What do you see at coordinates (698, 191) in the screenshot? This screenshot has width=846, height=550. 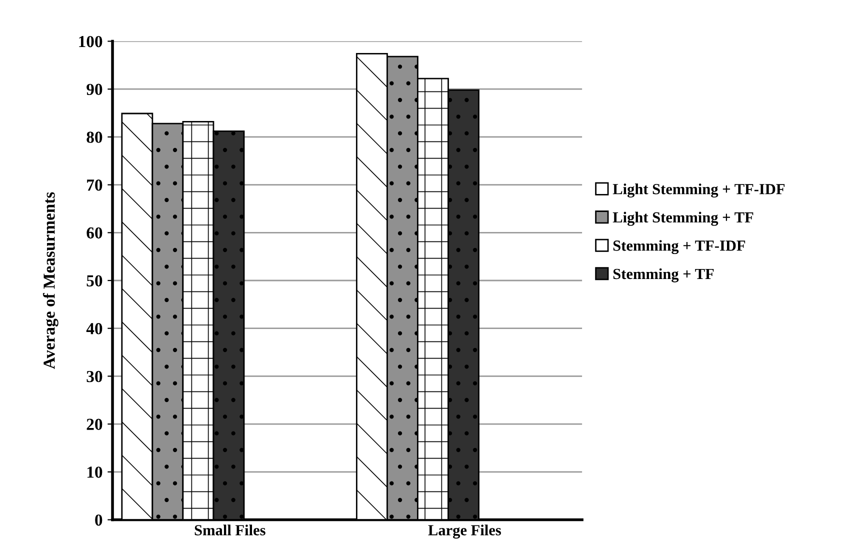 I see `legend-label: Light Stemming + TF-IDF` at bounding box center [698, 191].